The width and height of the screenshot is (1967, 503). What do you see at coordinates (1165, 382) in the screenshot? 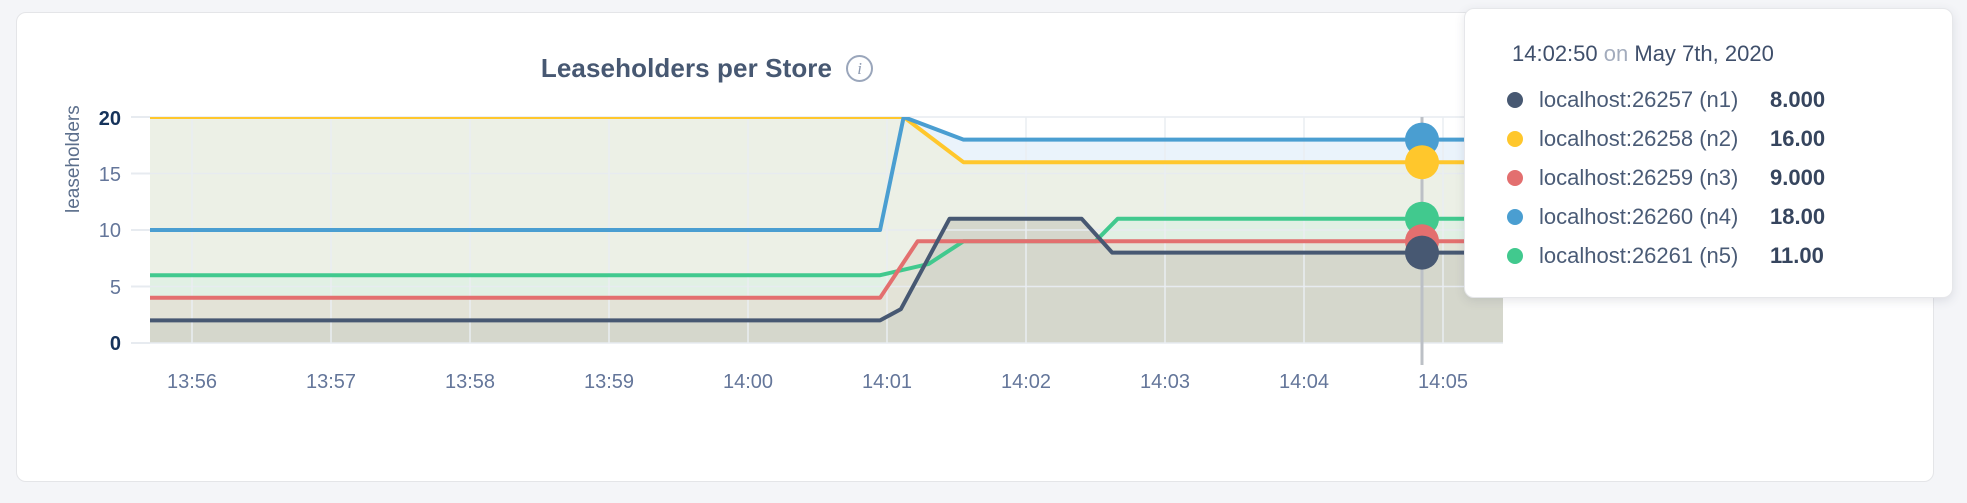
I see `x-tick-7: 14:03` at bounding box center [1165, 382].